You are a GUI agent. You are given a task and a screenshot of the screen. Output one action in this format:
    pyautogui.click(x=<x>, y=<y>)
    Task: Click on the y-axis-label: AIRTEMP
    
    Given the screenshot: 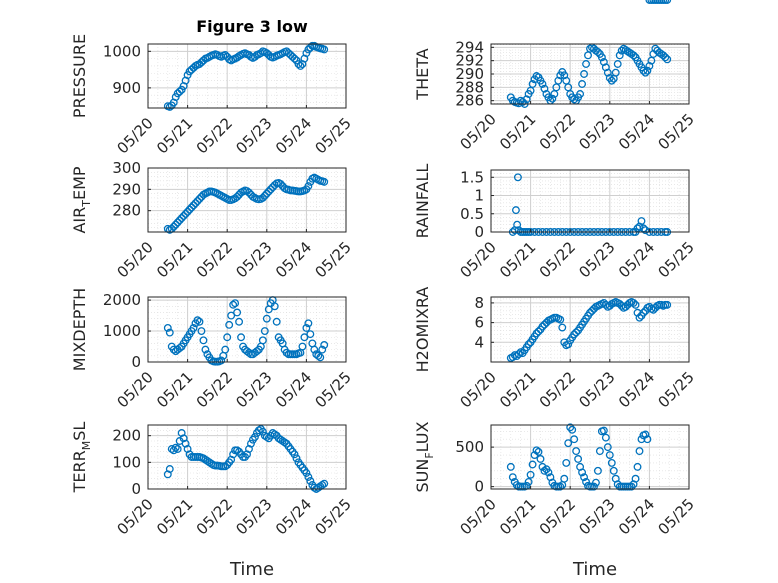 What is the action you would take?
    pyautogui.click(x=81, y=199)
    